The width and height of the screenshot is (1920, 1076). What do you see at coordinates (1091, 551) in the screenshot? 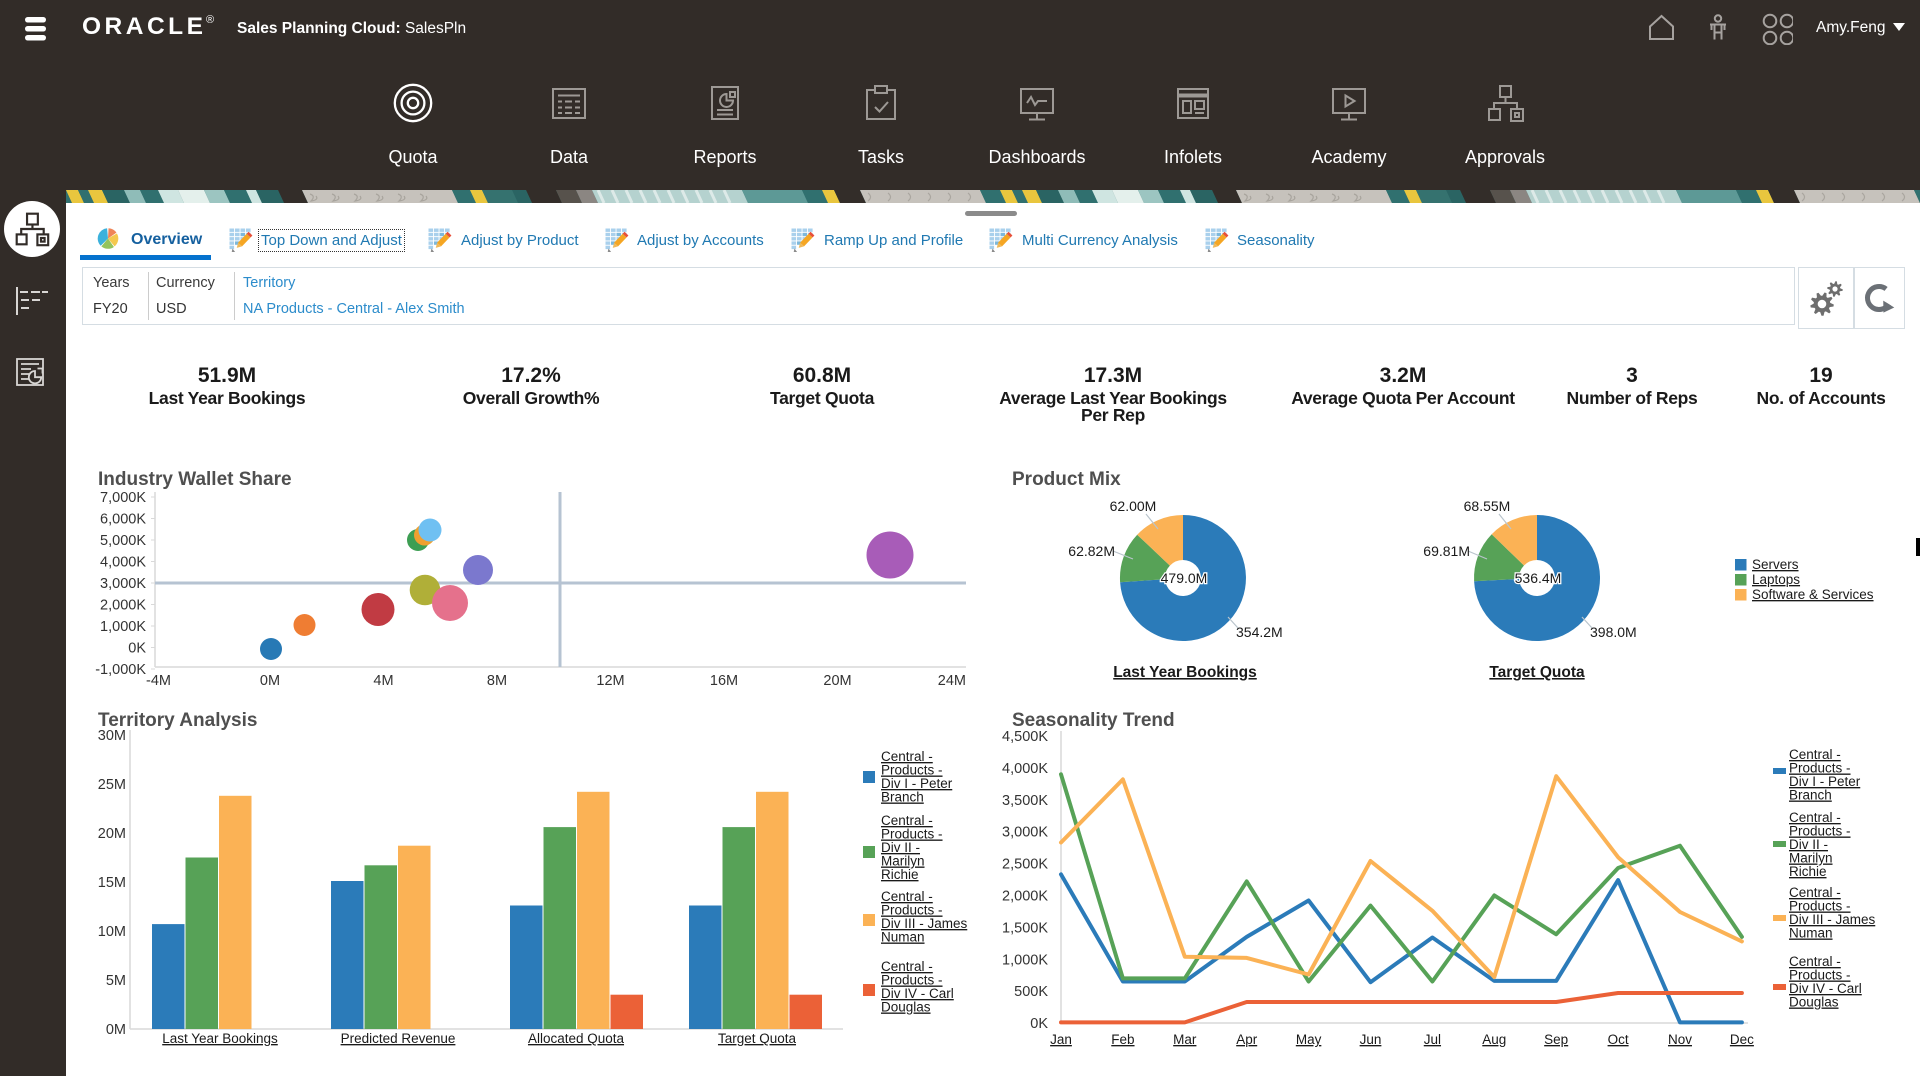
I see `svg-text: 62.82M` at bounding box center [1091, 551].